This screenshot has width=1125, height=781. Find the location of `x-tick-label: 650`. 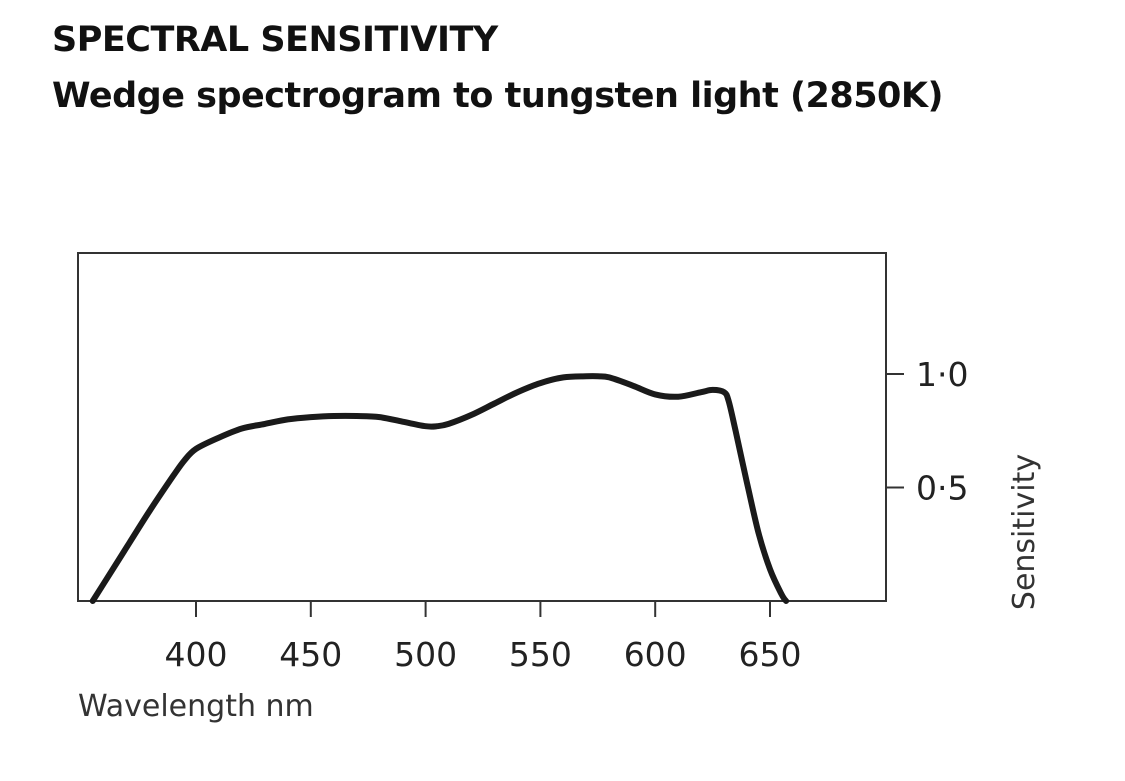

x-tick-label: 650 is located at coordinates (770, 654).